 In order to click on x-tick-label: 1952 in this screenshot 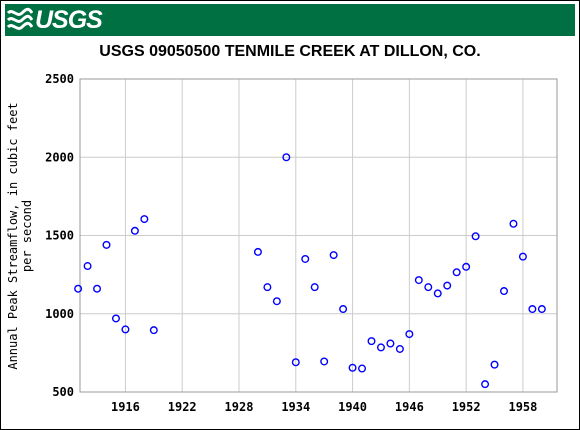, I will do `click(466, 407)`.